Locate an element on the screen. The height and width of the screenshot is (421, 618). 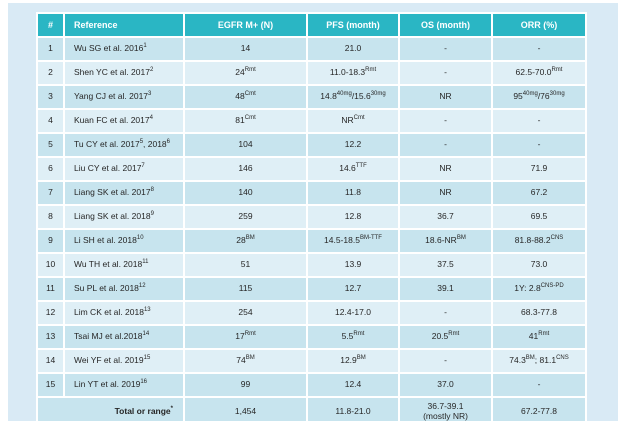
table-row: 6 Liu CY et al. 20177 146 14.6TTF NR 71.9 is located at coordinates (311, 169).